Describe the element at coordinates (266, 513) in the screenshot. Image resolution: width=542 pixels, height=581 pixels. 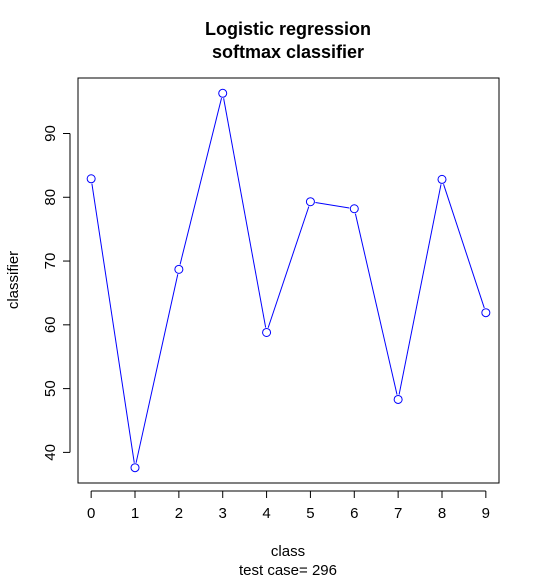
I see `x-tick-label: 4` at that location.